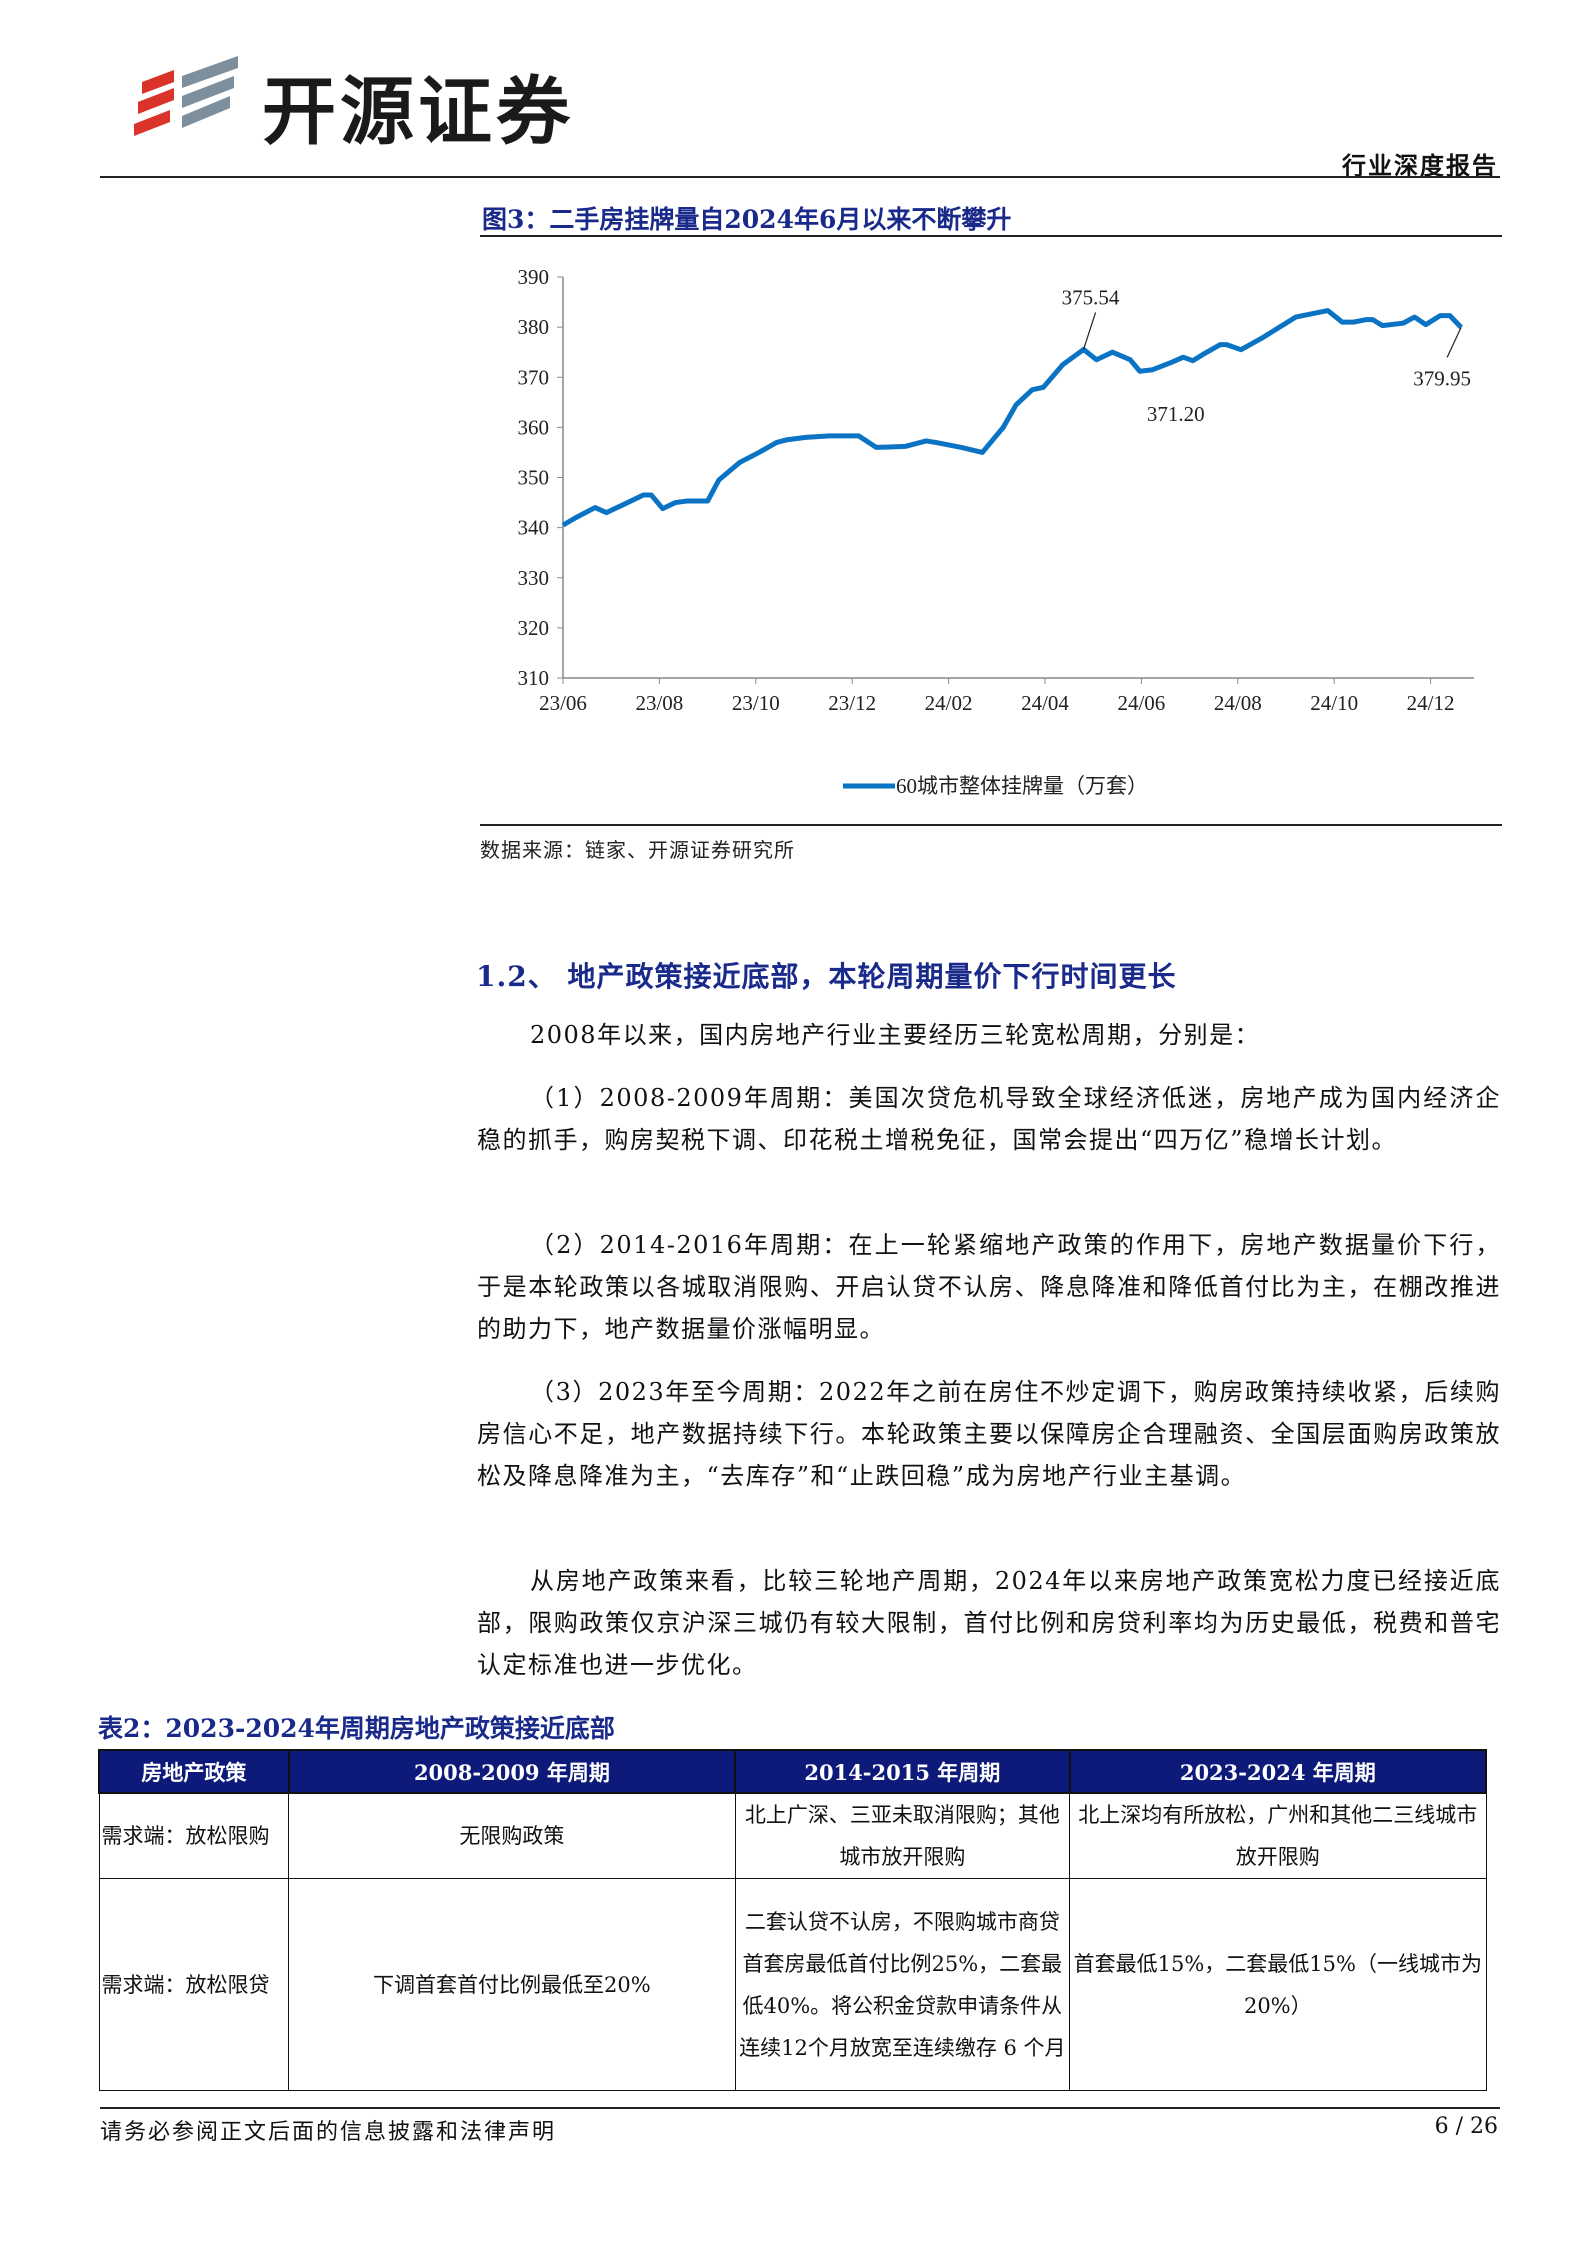 This screenshot has height=2244, width=1586. I want to click on annotation-label: 371.20, so click(1176, 414).